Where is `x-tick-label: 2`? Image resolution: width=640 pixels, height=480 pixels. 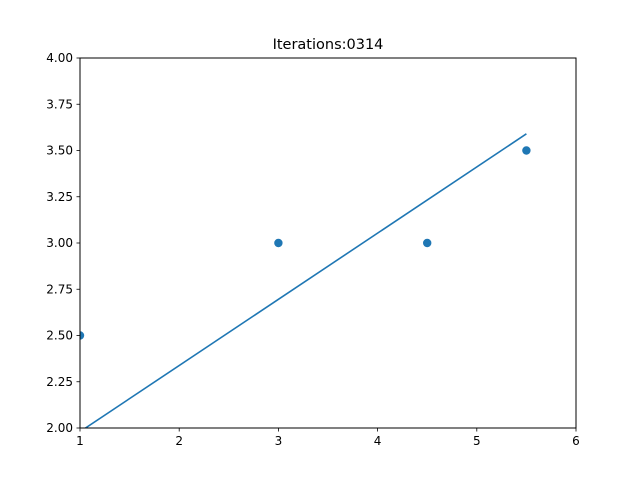
x-tick-label: 2 is located at coordinates (179, 441).